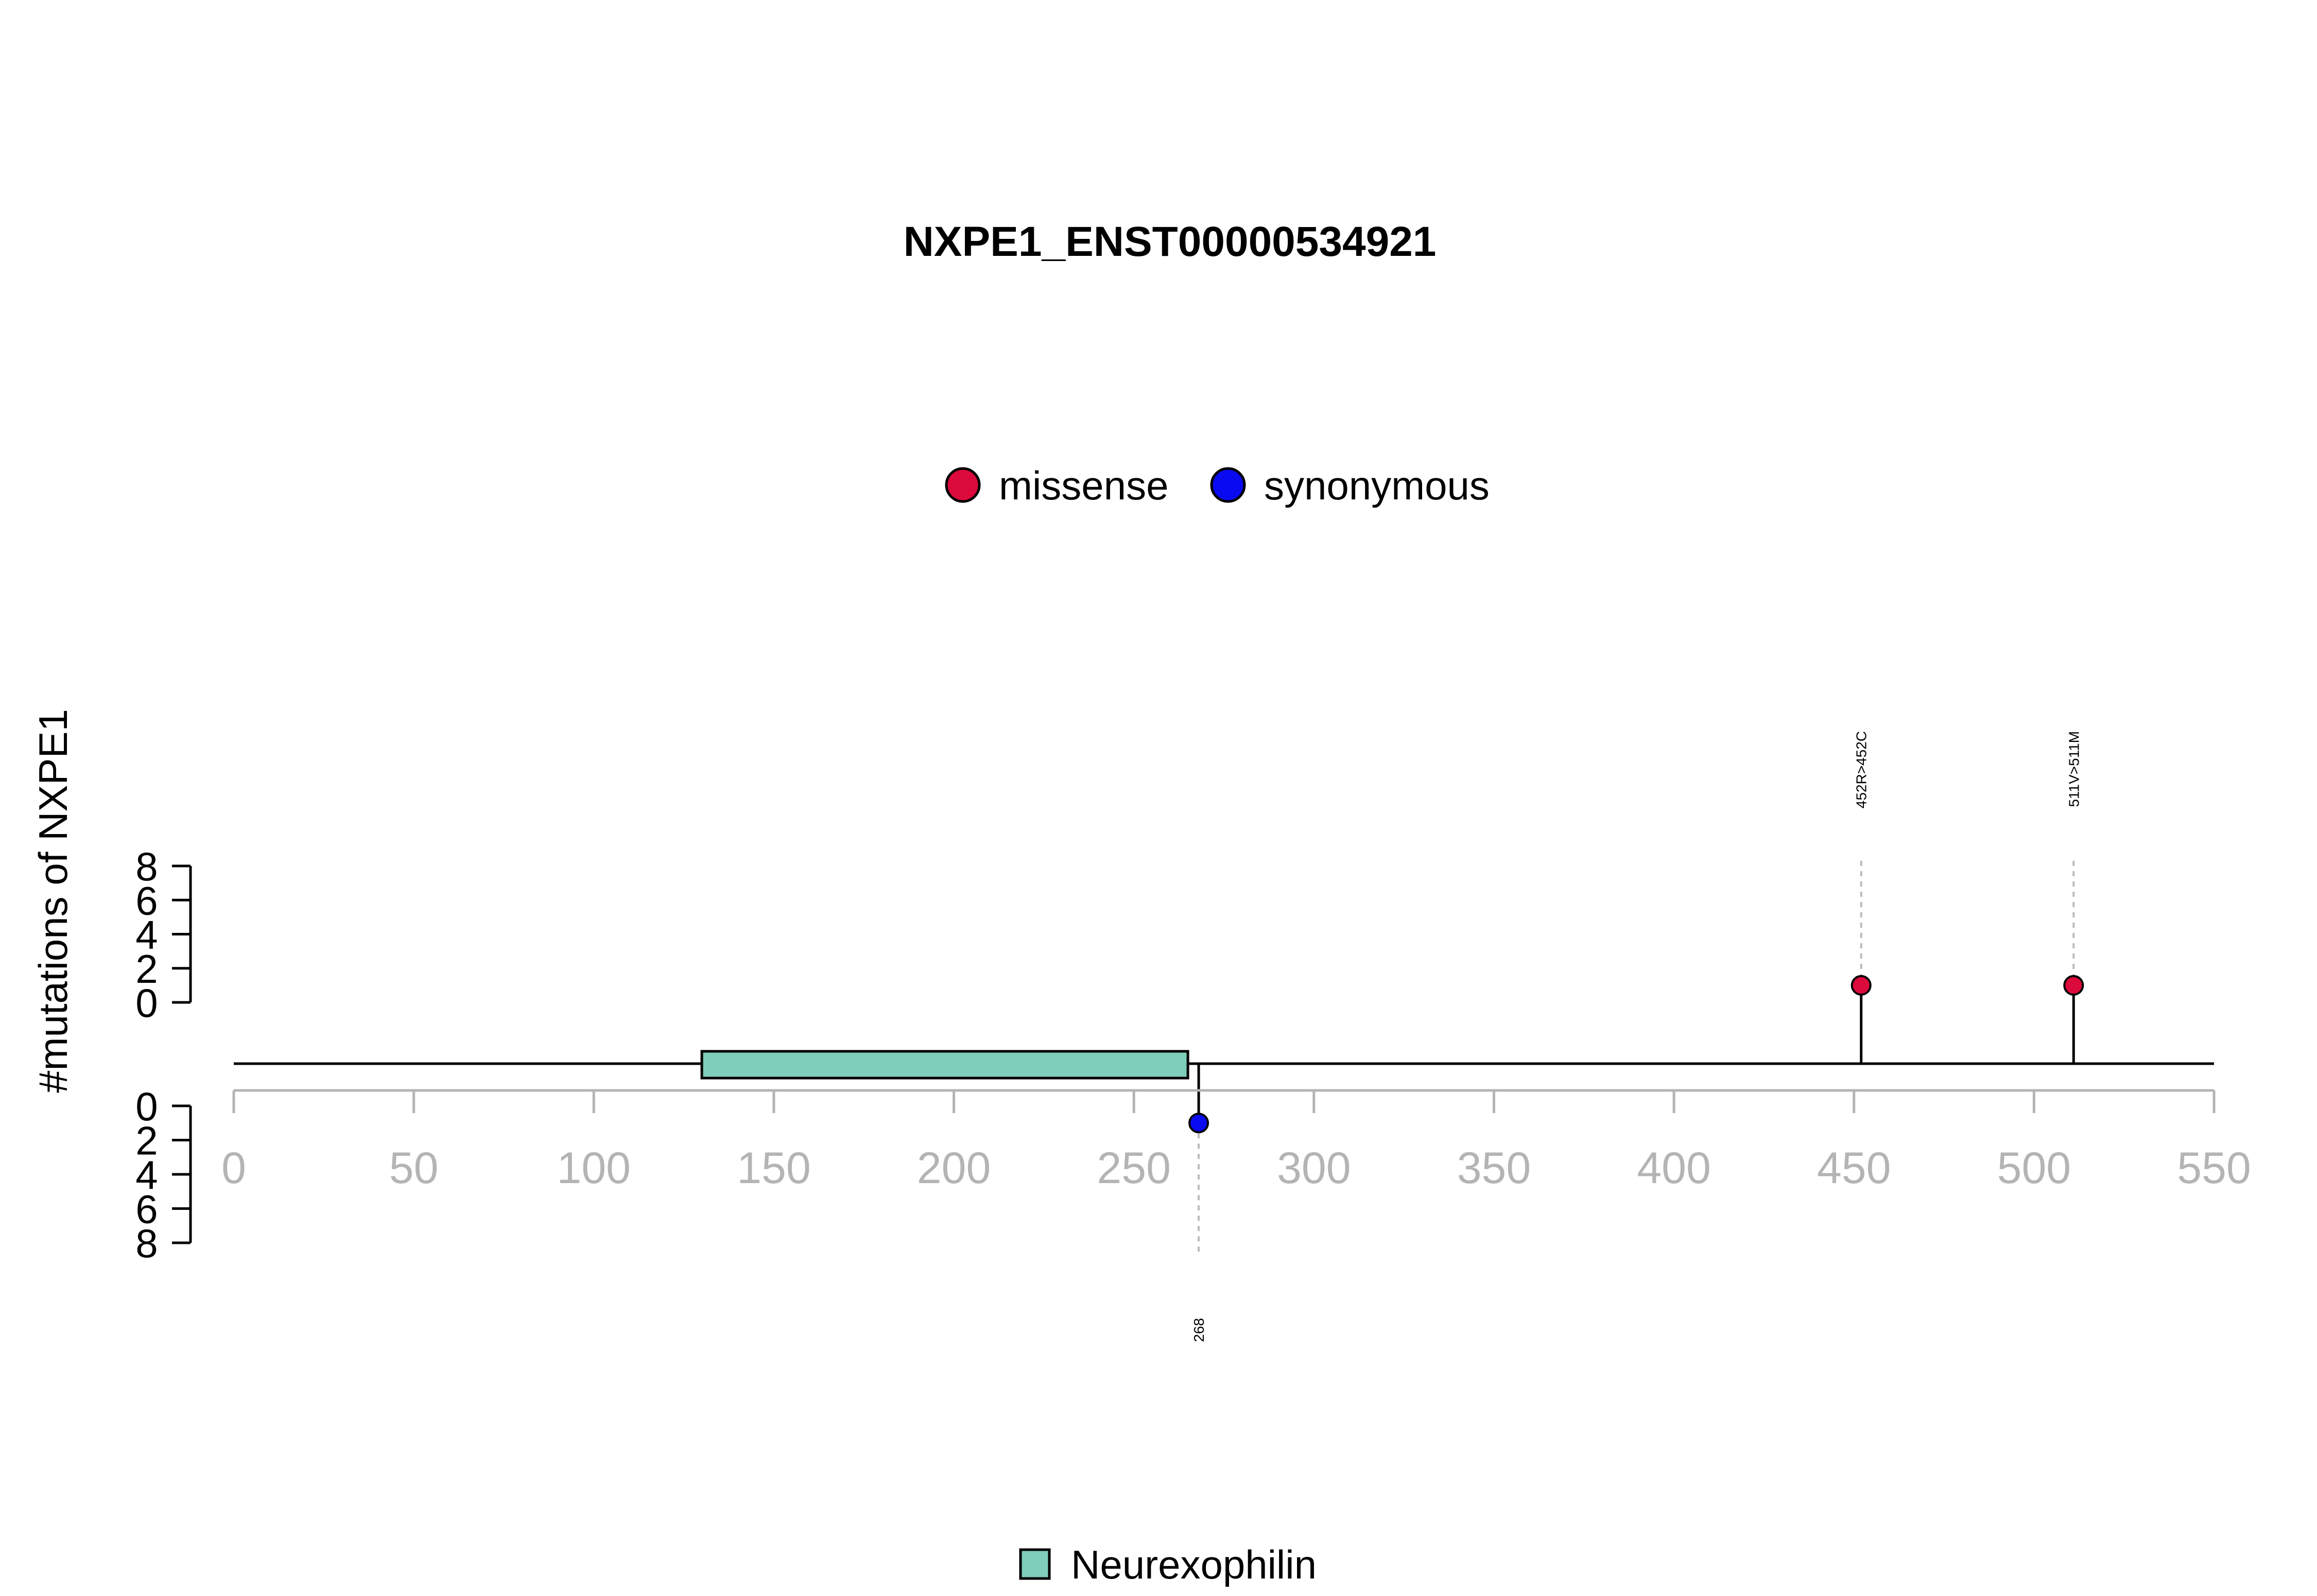 This screenshot has height=1596, width=2317. I want to click on y-axis-label: #mutations of NXPE1, so click(53, 901).